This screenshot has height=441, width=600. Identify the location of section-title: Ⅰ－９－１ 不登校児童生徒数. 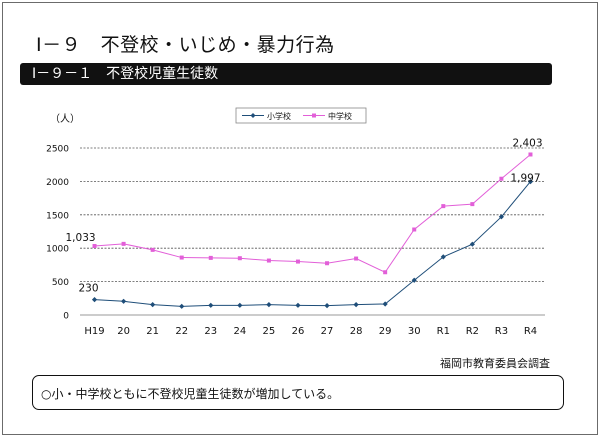
(125, 74).